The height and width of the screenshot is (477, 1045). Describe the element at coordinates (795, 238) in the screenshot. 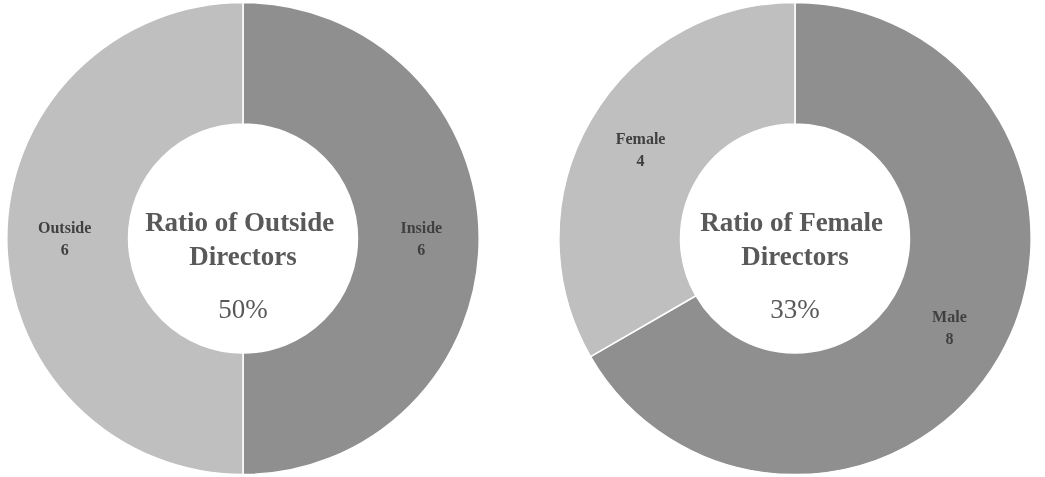

I see `text: Ratio of Female Directors` at that location.